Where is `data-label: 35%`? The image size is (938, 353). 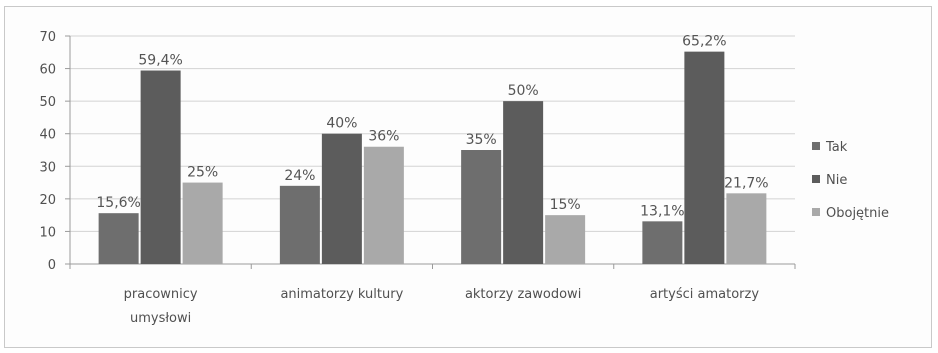 data-label: 35% is located at coordinates (481, 140).